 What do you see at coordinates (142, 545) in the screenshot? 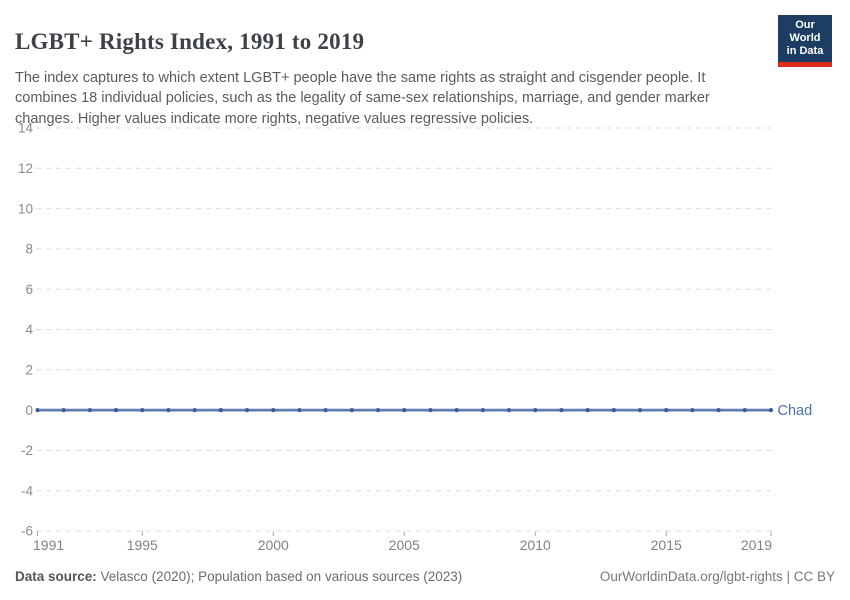
I see `x-tick-label: 1995` at bounding box center [142, 545].